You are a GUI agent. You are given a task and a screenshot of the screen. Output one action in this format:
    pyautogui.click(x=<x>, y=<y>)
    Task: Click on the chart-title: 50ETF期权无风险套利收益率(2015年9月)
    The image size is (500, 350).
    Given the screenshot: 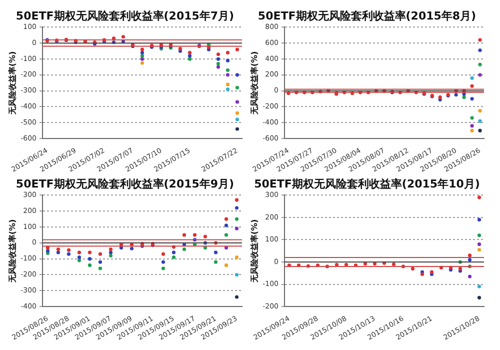 What is the action you would take?
    pyautogui.click(x=125, y=183)
    